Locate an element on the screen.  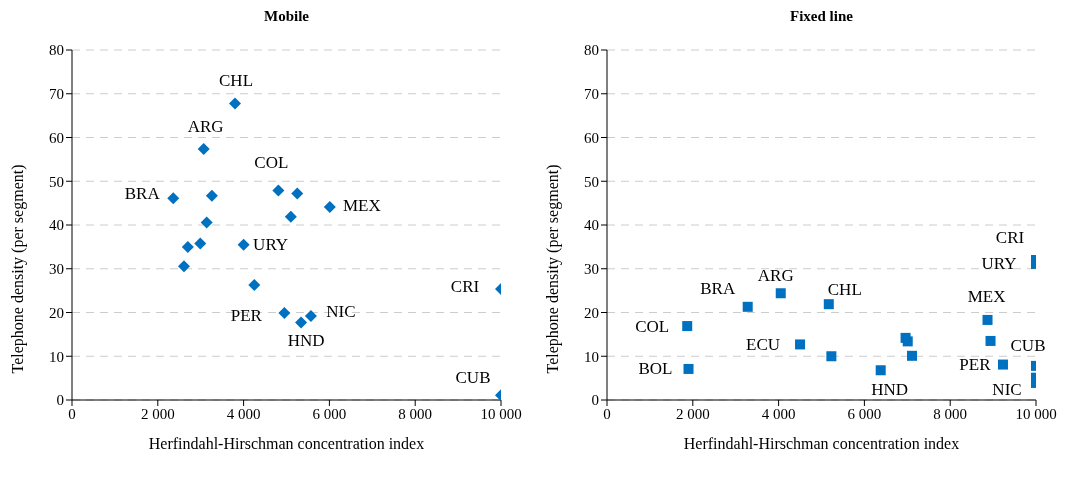
chart-title: Mobile is located at coordinates (286, 16).